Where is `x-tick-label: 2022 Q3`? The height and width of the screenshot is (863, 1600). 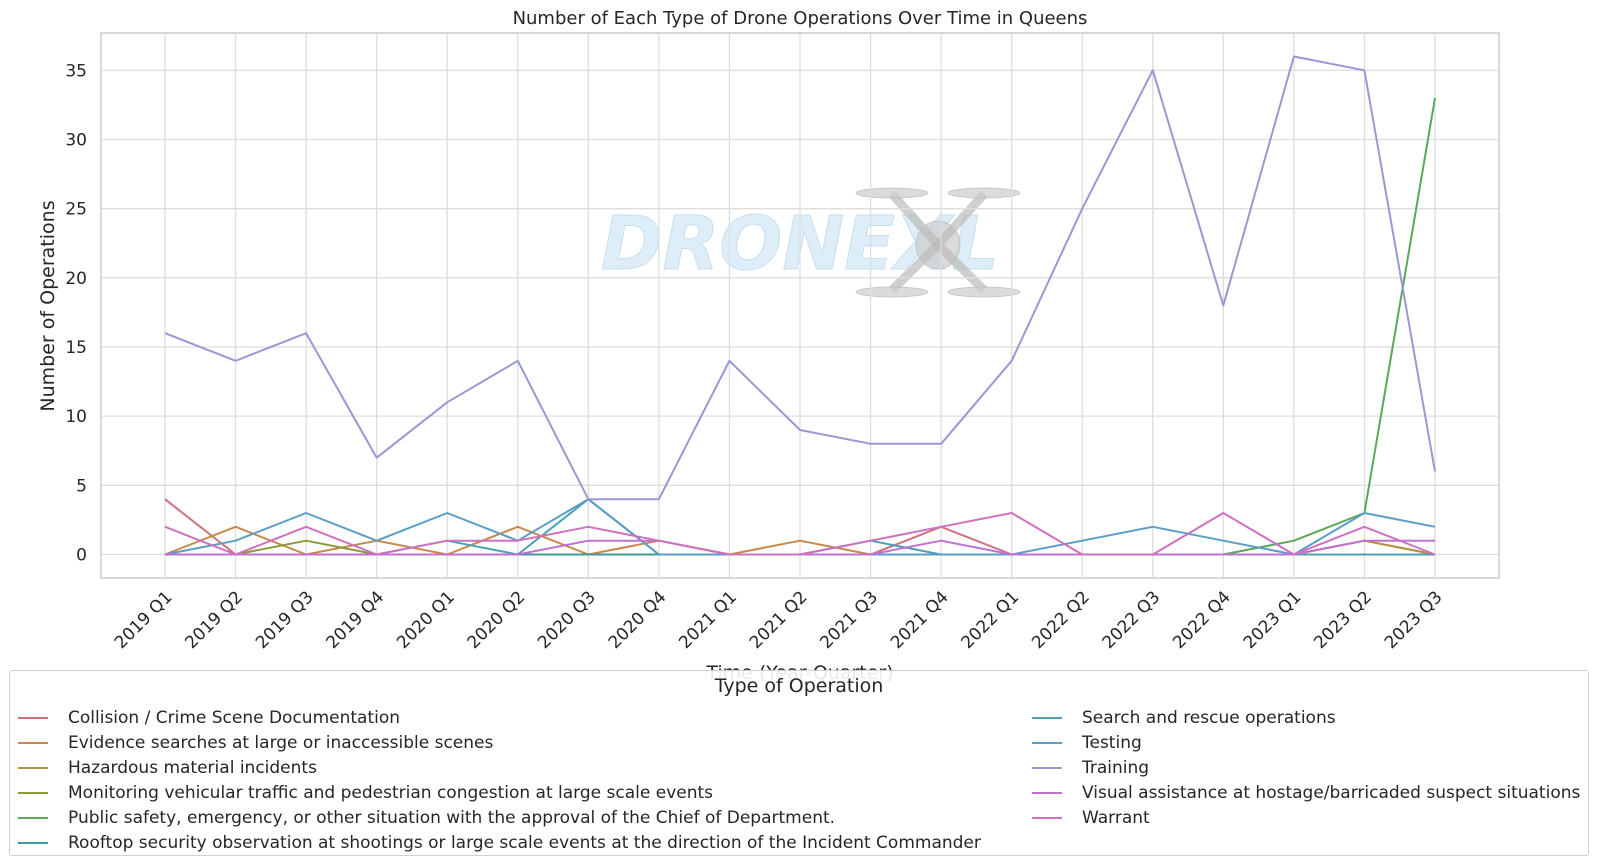
x-tick-label: 2022 Q3 is located at coordinates (1132, 620).